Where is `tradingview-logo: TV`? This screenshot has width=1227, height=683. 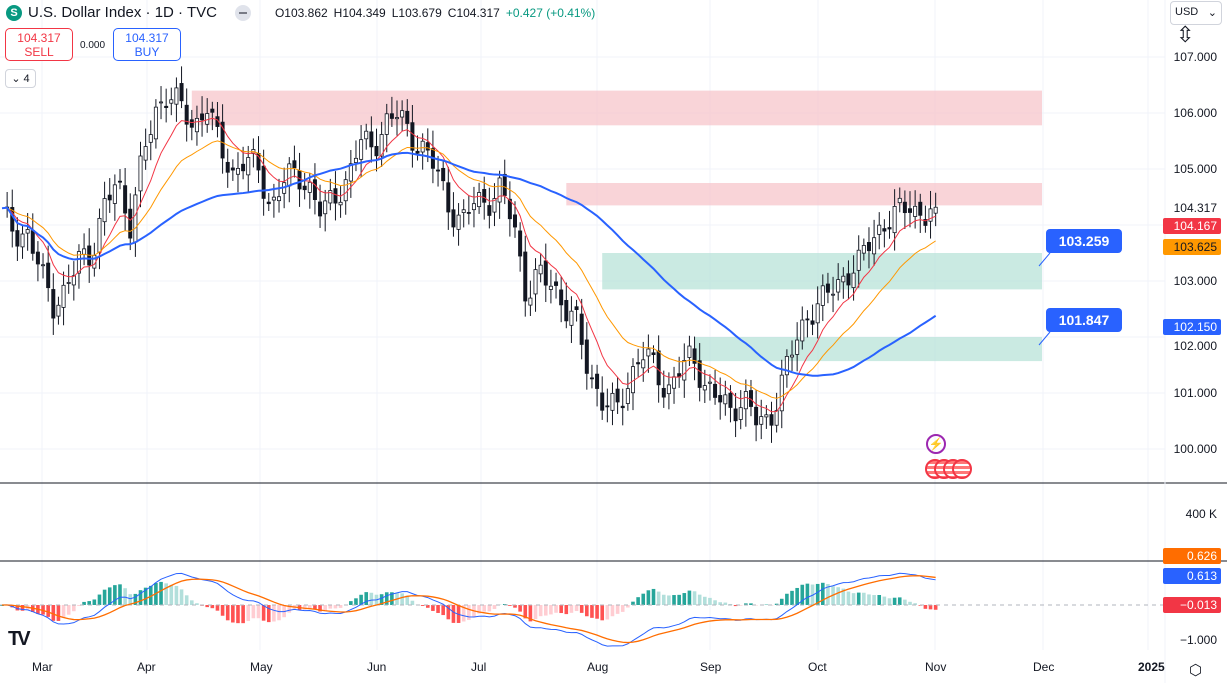 tradingview-logo: TV is located at coordinates (19, 639).